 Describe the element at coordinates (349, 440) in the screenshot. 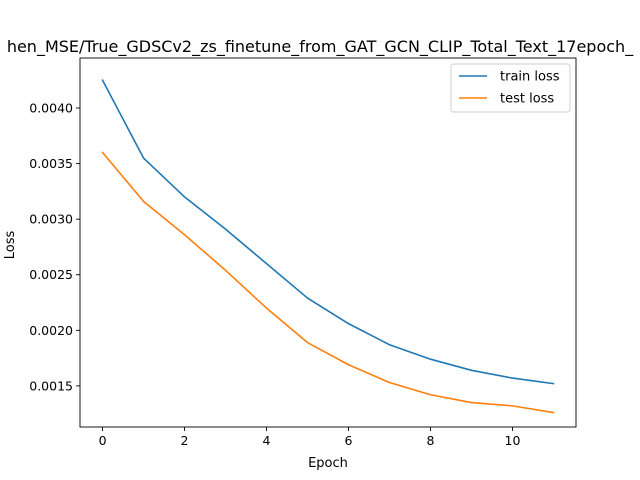

I see `x-tick-label: 6` at that location.